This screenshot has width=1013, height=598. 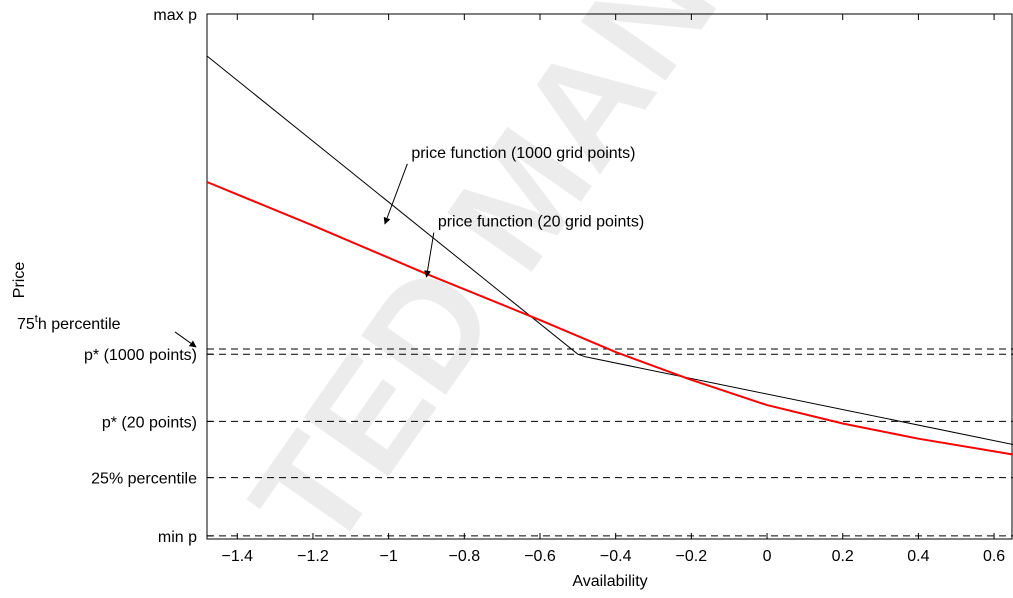 What do you see at coordinates (994, 556) in the screenshot?
I see `x-tick-label: 0.6` at bounding box center [994, 556].